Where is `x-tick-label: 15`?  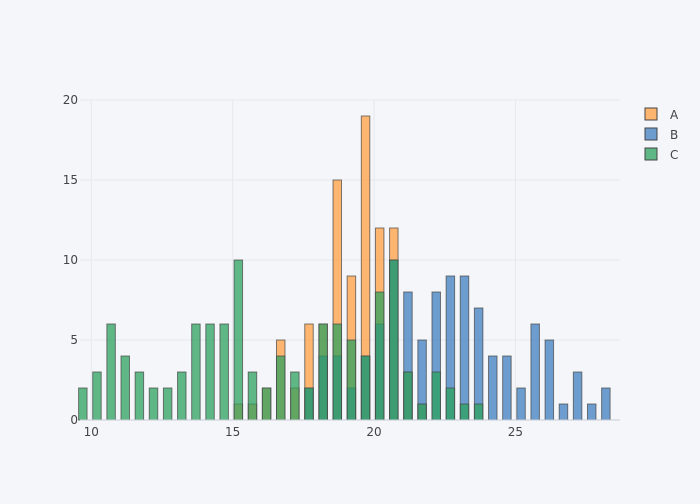
x-tick-label: 15 is located at coordinates (232, 432).